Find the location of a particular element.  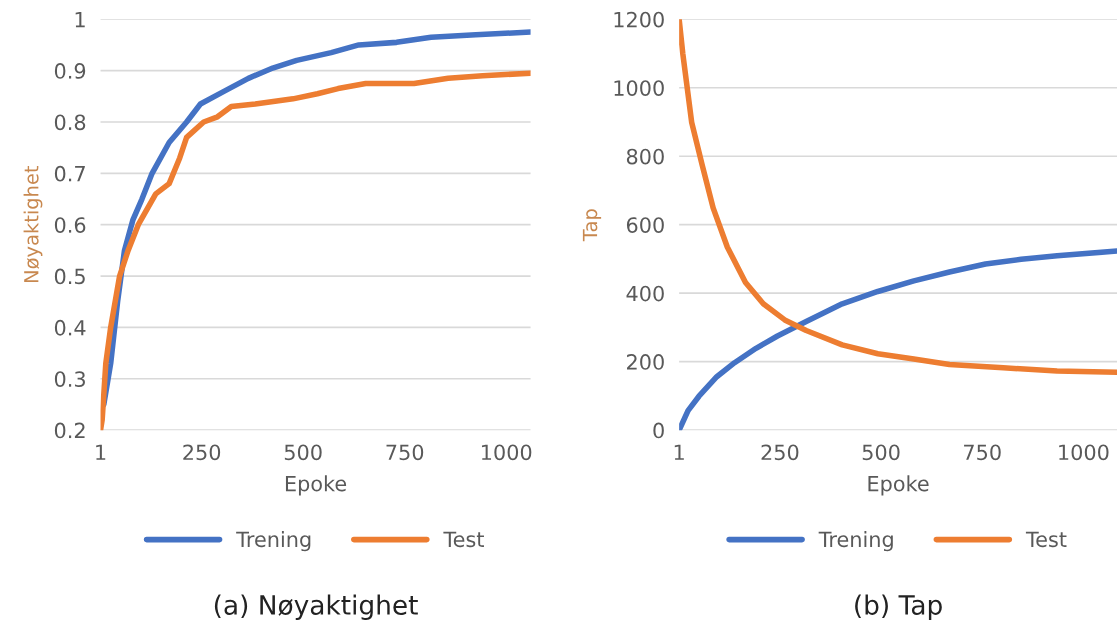

y-tick-label: 800 is located at coordinates (645, 156).